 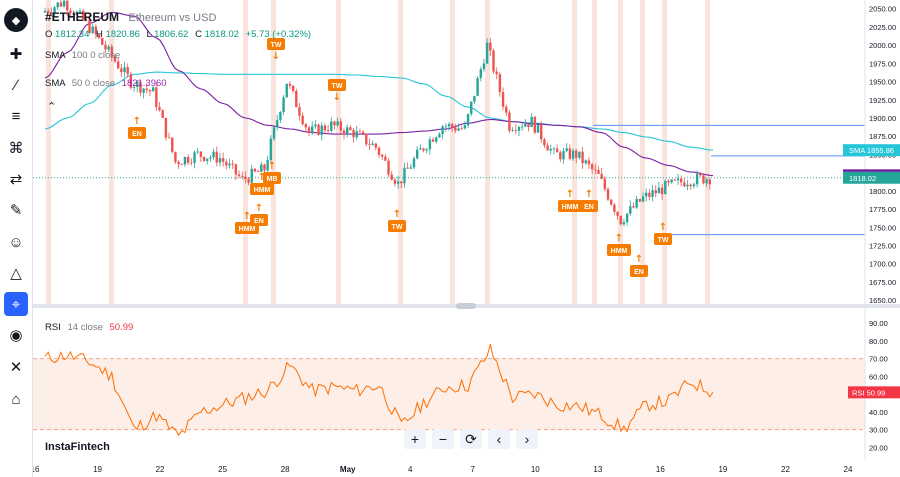 What do you see at coordinates (16, 85) in the screenshot?
I see `trend-line-icon: ∕` at bounding box center [16, 85].